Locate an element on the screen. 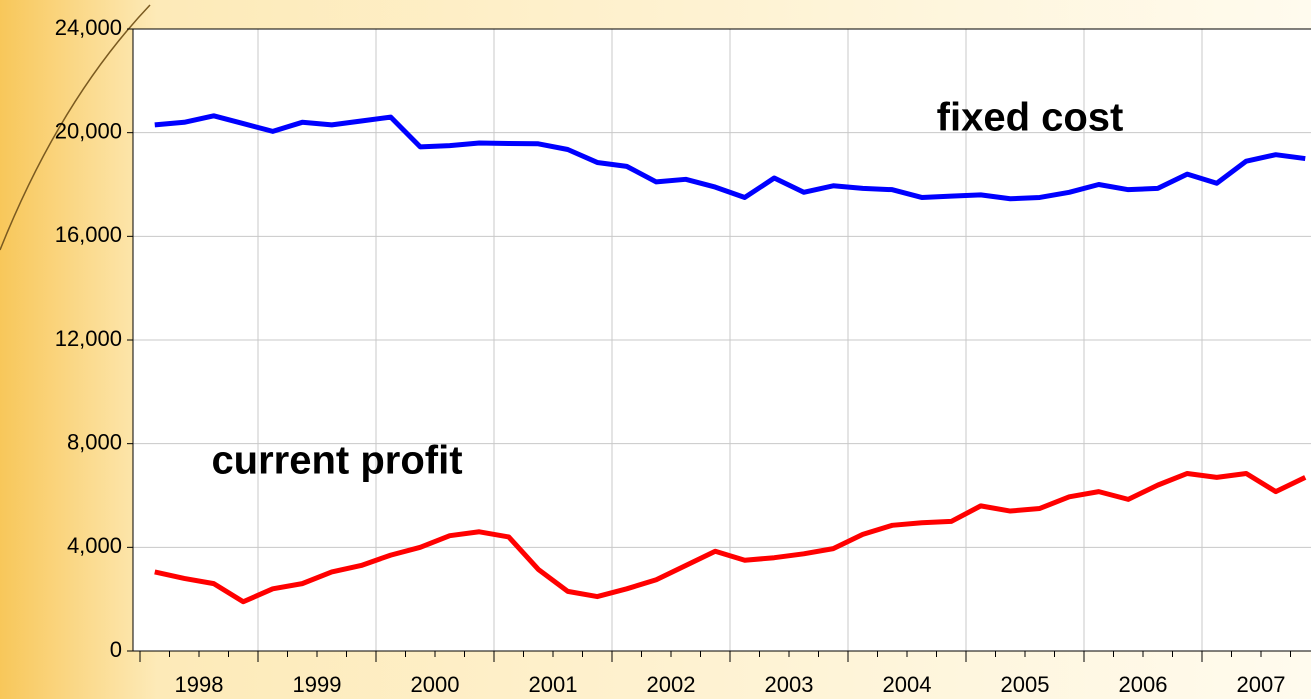 Image resolution: width=1311 pixels, height=699 pixels. x-tick-label: 2007 is located at coordinates (1261, 684).